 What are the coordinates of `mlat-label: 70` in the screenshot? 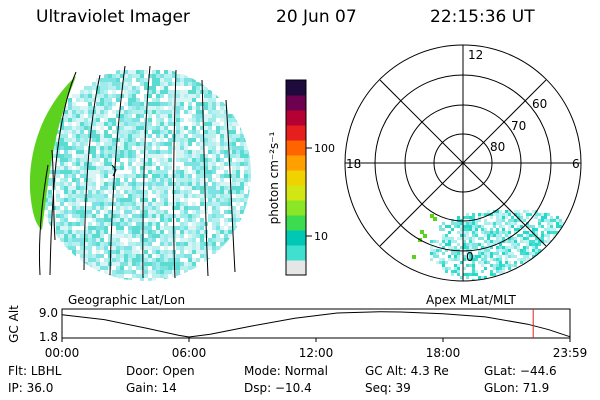 It's located at (518, 126).